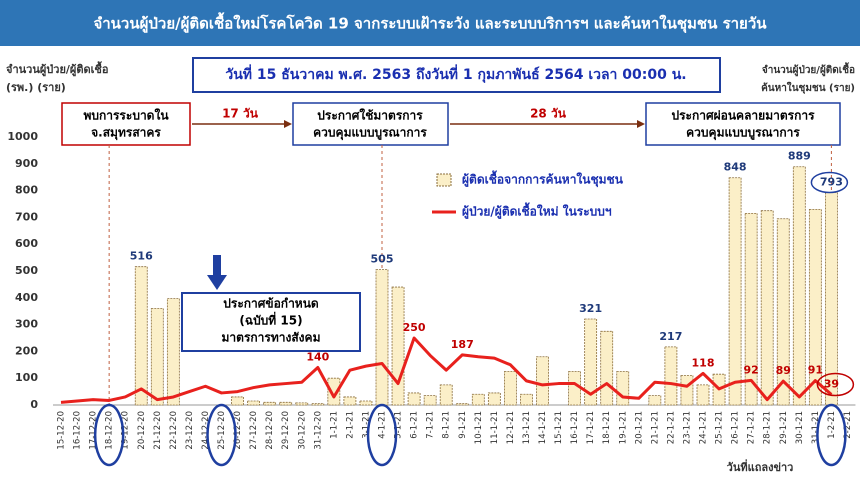 The image size is (860, 484). What do you see at coordinates (831, 384) in the screenshot?
I see `data-label: 39` at bounding box center [831, 384].